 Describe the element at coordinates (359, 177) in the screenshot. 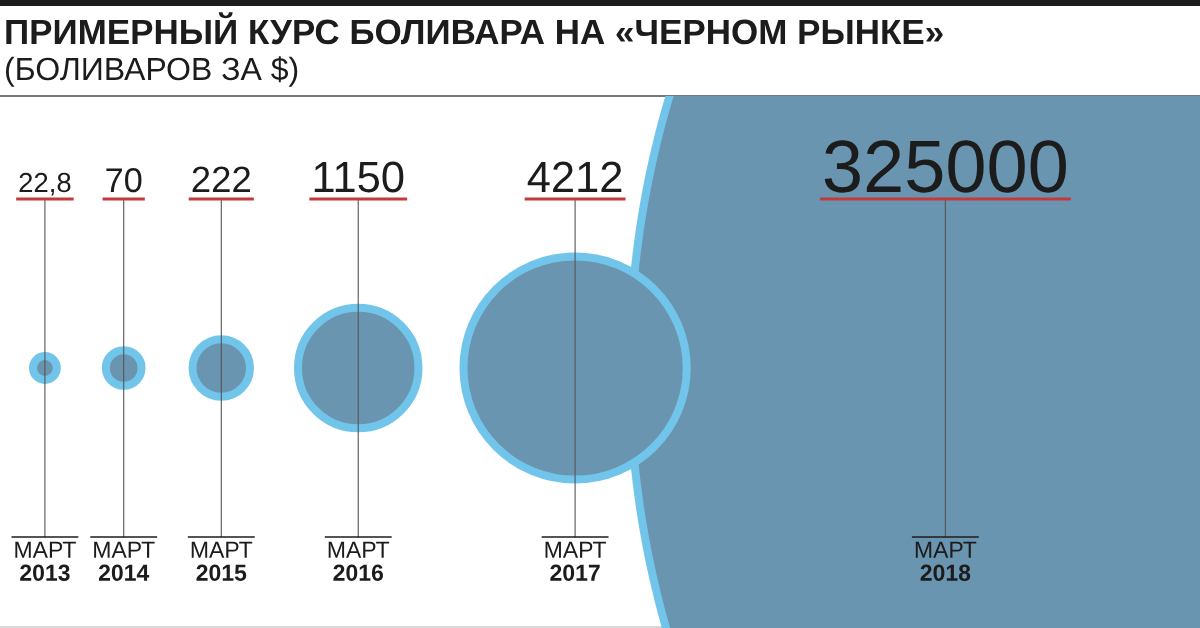

I see `data-label: 1150` at that location.